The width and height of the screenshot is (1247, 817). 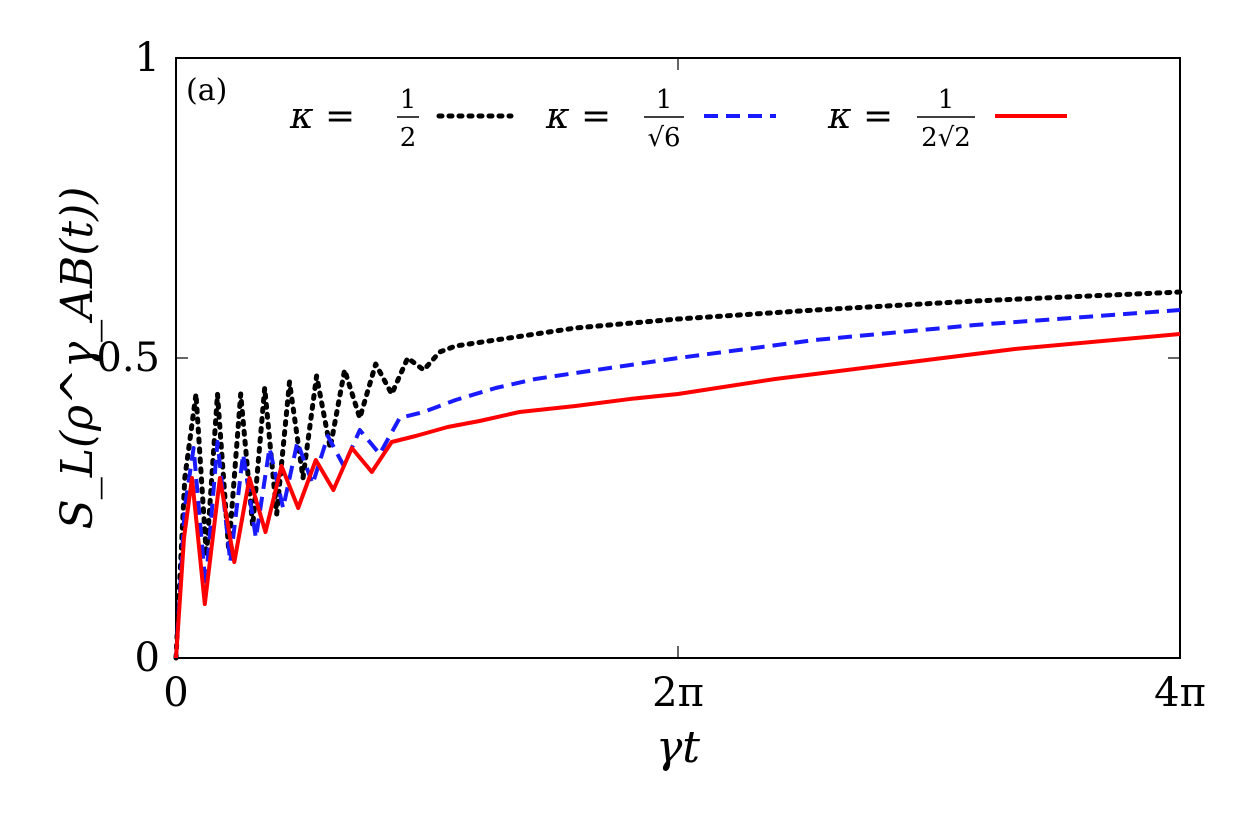 I want to click on x-tick-label: 4π, so click(x=1180, y=693).